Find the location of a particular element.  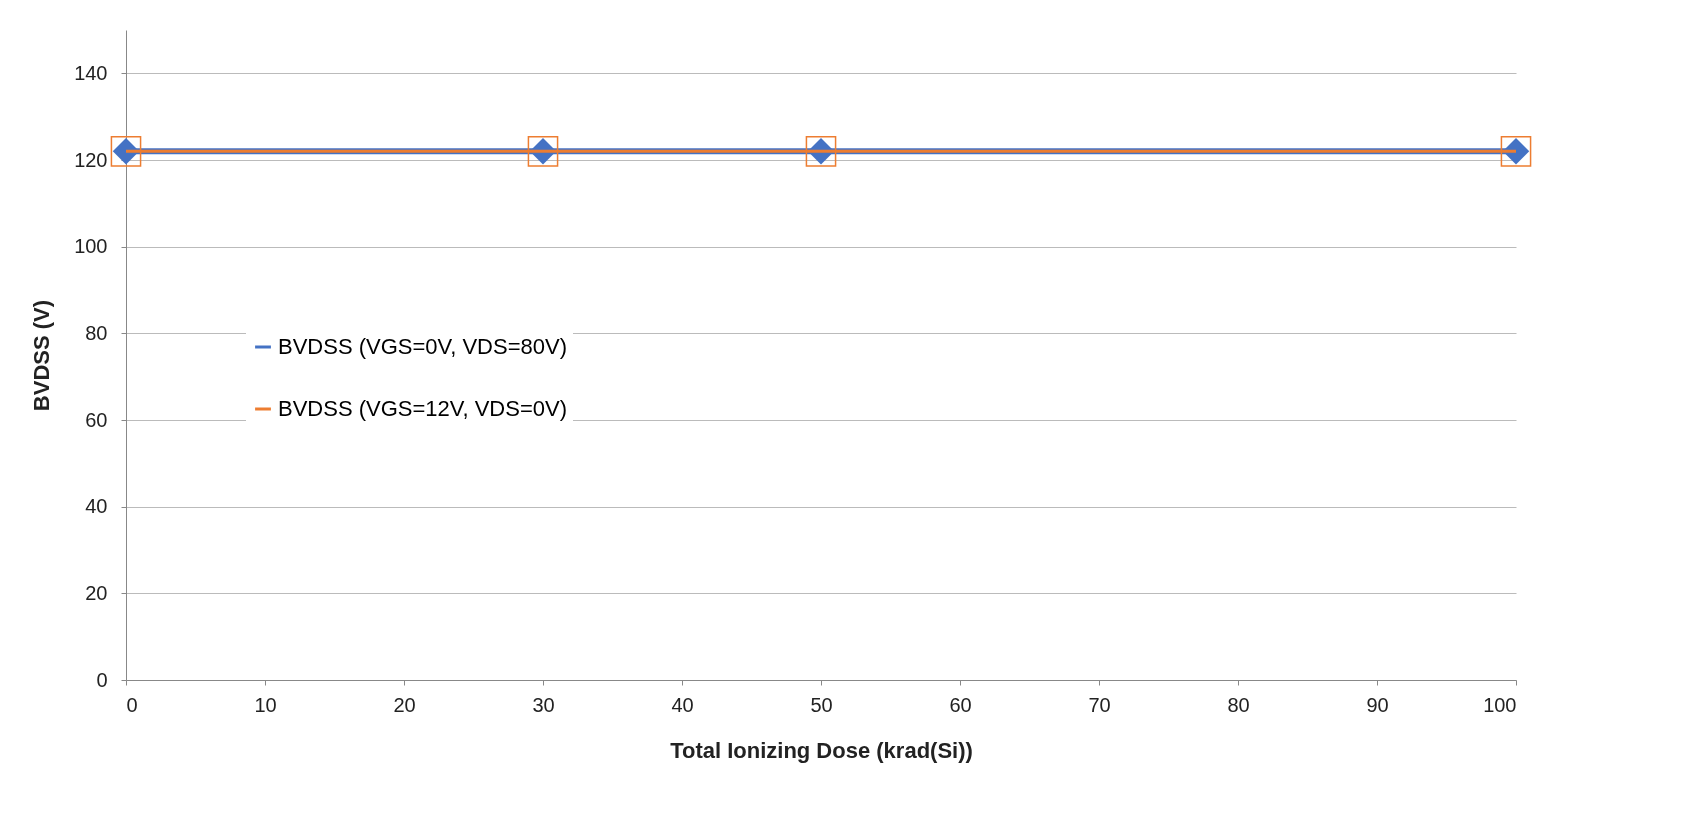

y-tick-label: 0 is located at coordinates (102, 679).